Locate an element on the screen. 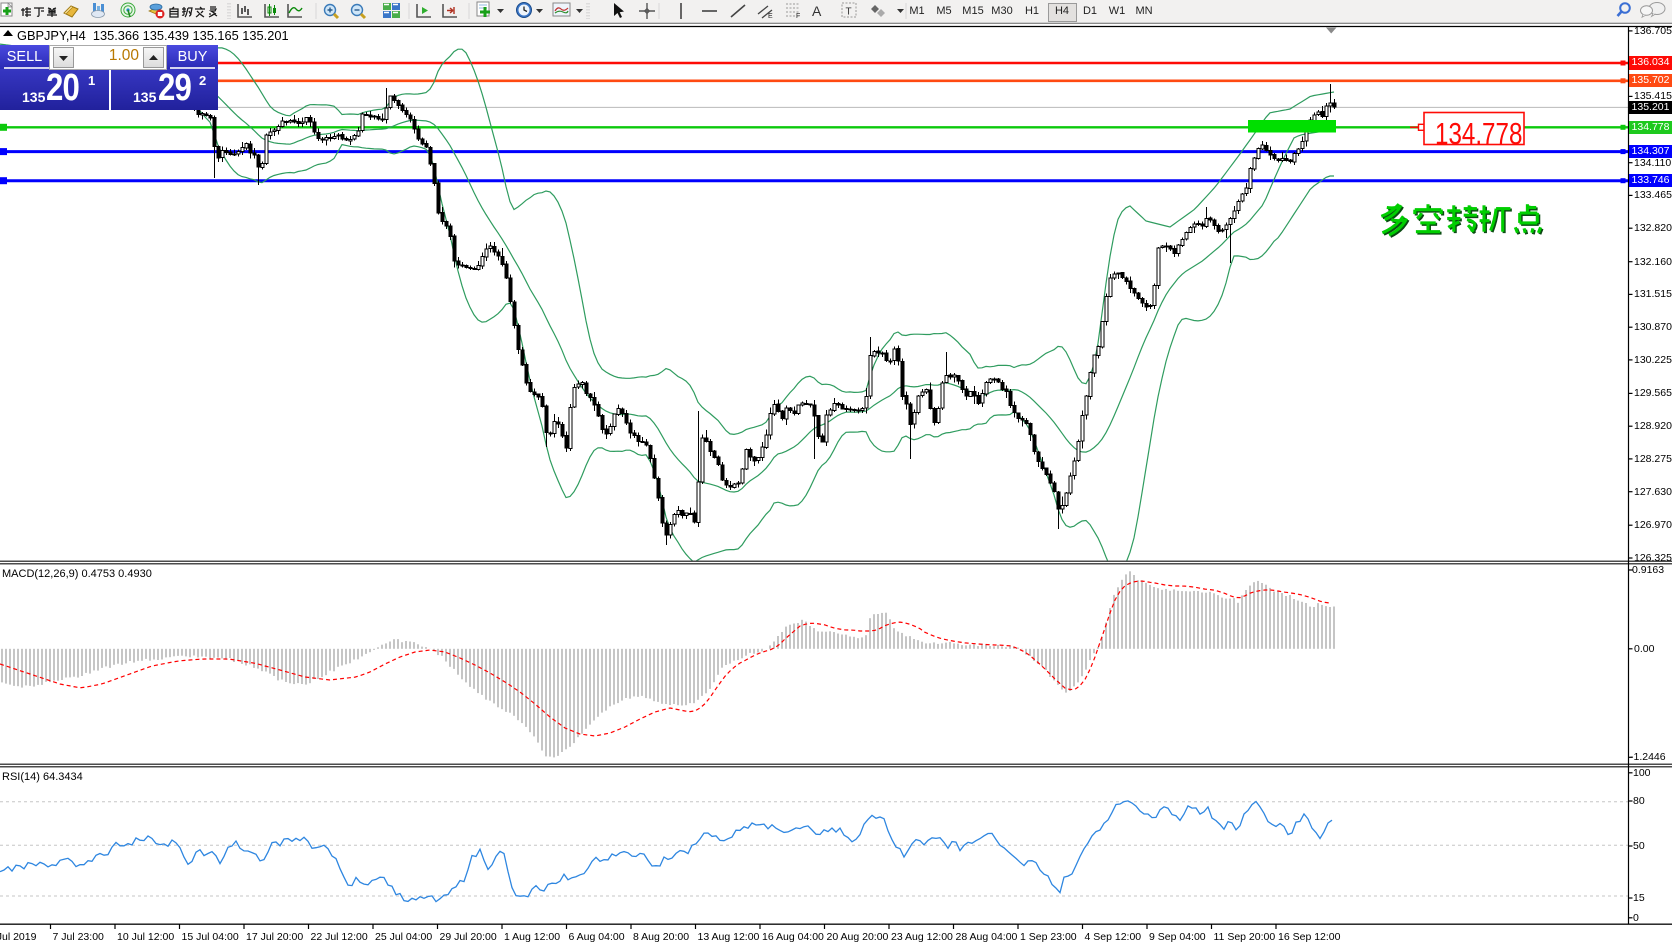 The height and width of the screenshot is (948, 1672). svg-text: F is located at coordinates (798, 16).